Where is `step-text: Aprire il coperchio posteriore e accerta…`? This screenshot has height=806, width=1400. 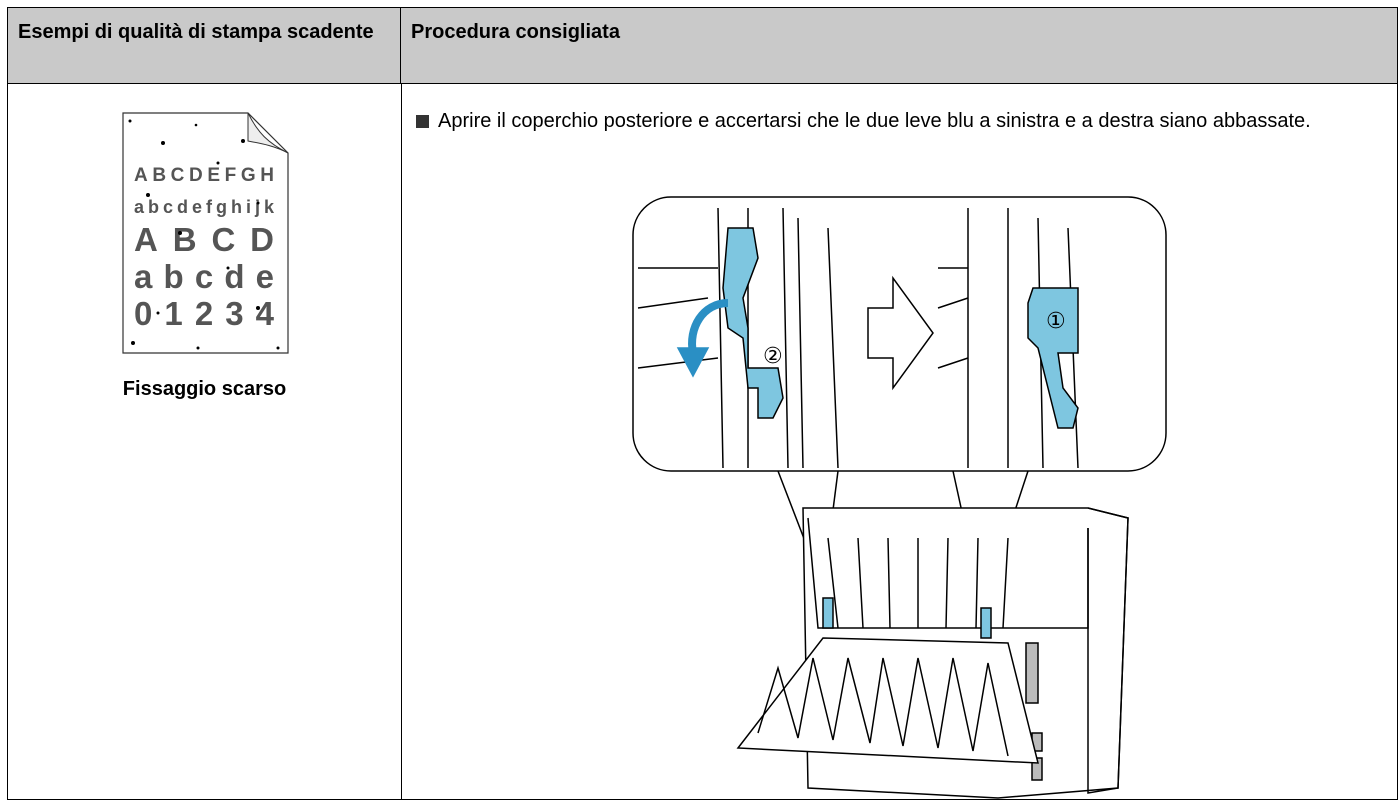 step-text: Aprire il coperchio posteriore e accerta… is located at coordinates (907, 121).